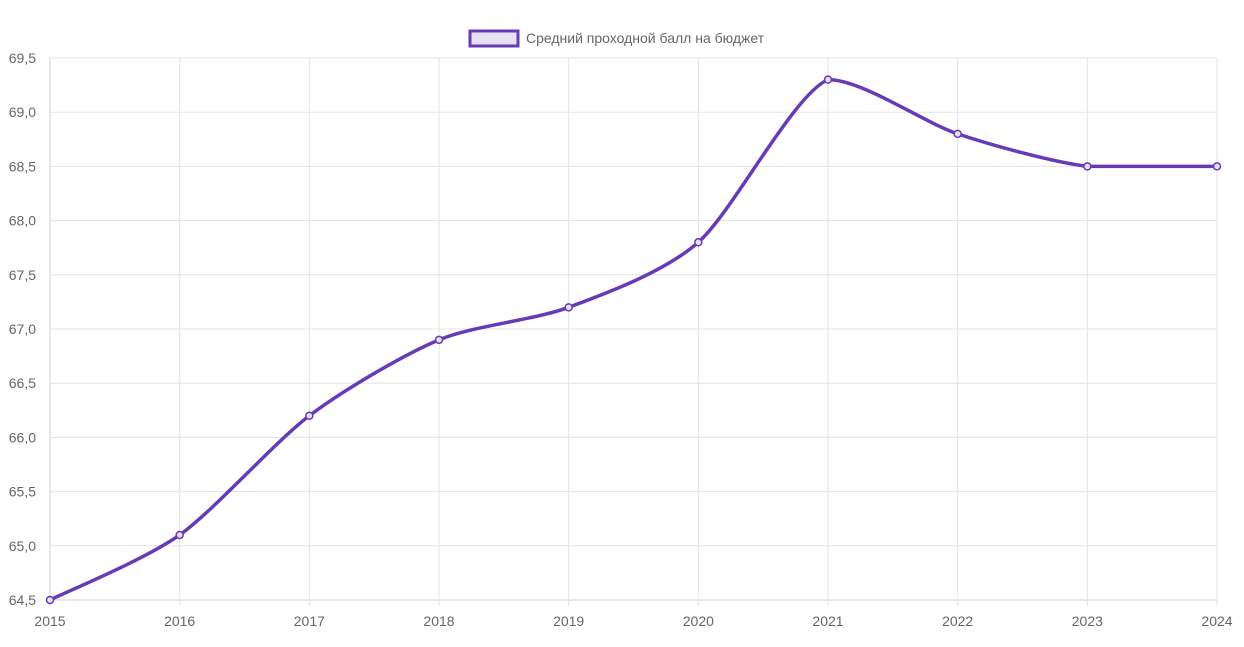 The image size is (1244, 647). Describe the element at coordinates (698, 621) in the screenshot. I see `x-tick-label: 2020` at that location.